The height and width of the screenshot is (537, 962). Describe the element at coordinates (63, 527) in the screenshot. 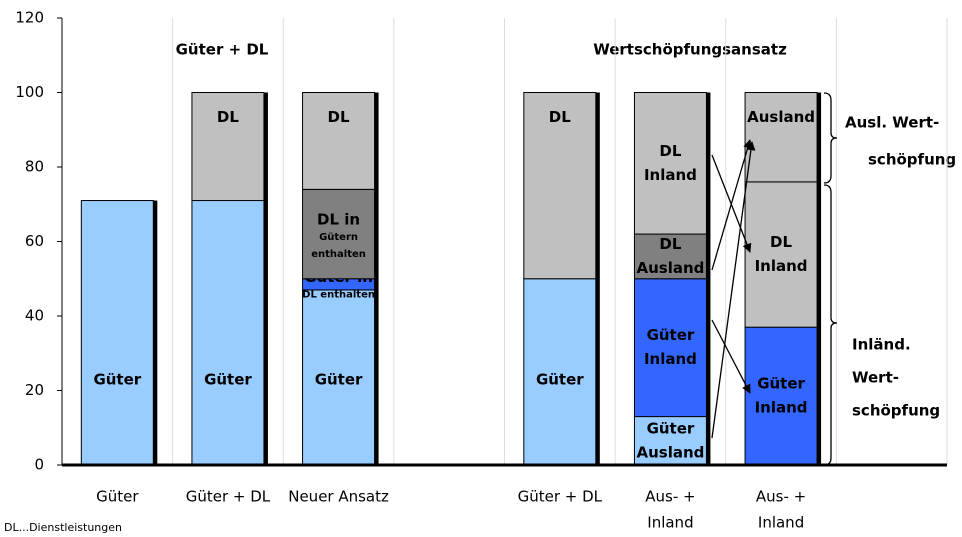

I see `footnote: DL...Dienstleistungen` at that location.